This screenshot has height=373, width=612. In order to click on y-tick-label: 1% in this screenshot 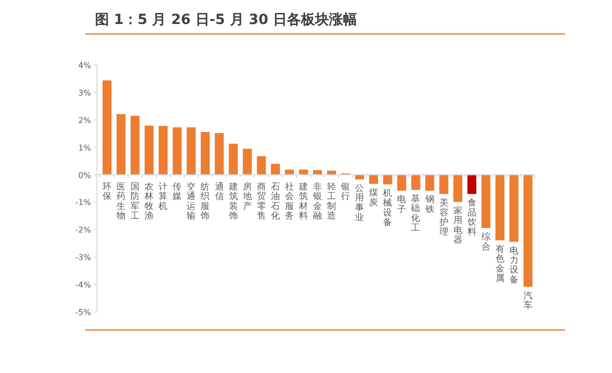, I will do `click(85, 147)`.